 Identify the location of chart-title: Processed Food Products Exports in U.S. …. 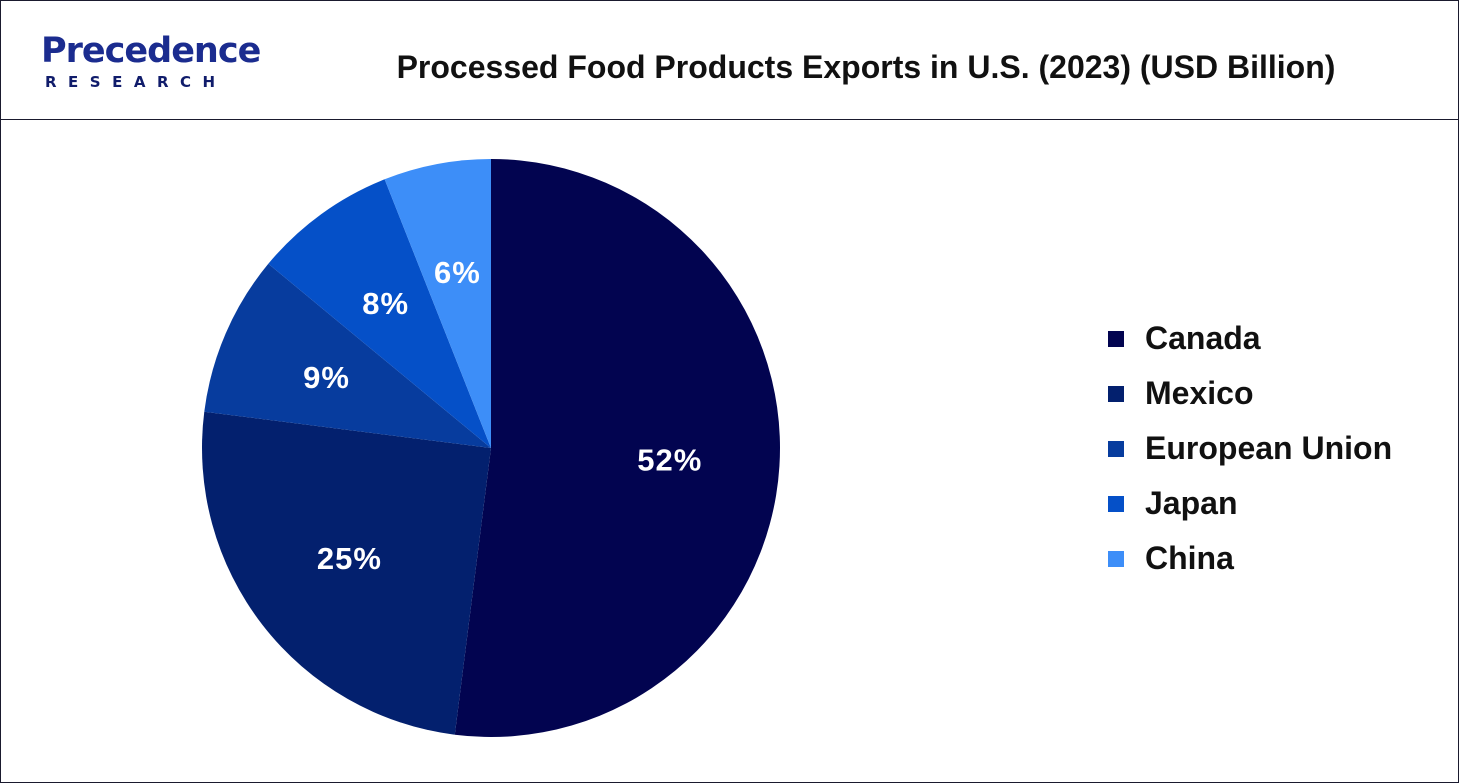
(866, 67).